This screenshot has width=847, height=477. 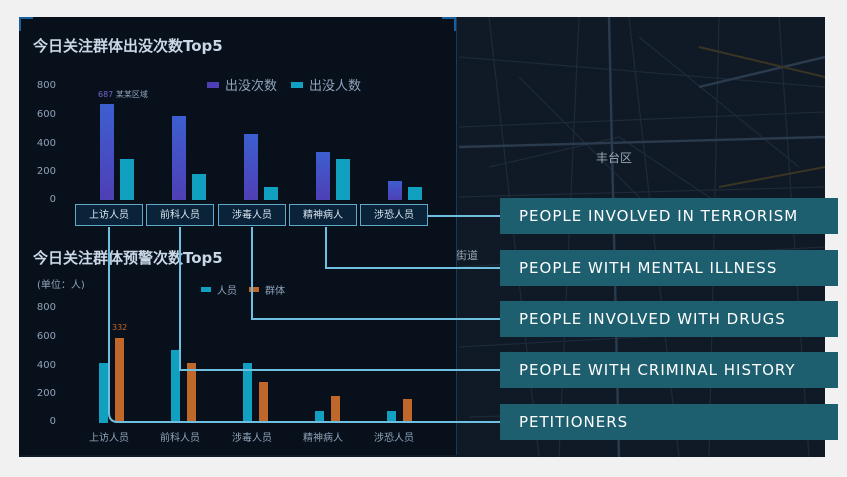 What do you see at coordinates (669, 422) in the screenshot?
I see `callout-petitioners: PETITIONERS` at bounding box center [669, 422].